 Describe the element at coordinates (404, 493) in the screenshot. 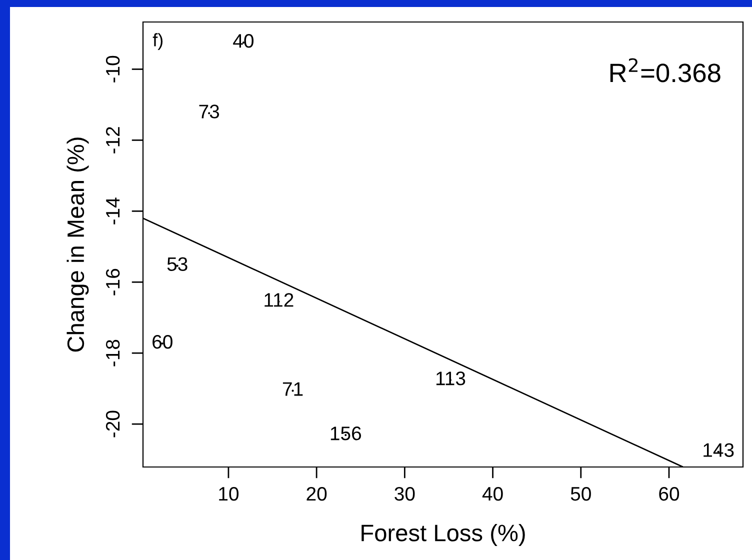

I see `x-tick-label: 30` at that location.